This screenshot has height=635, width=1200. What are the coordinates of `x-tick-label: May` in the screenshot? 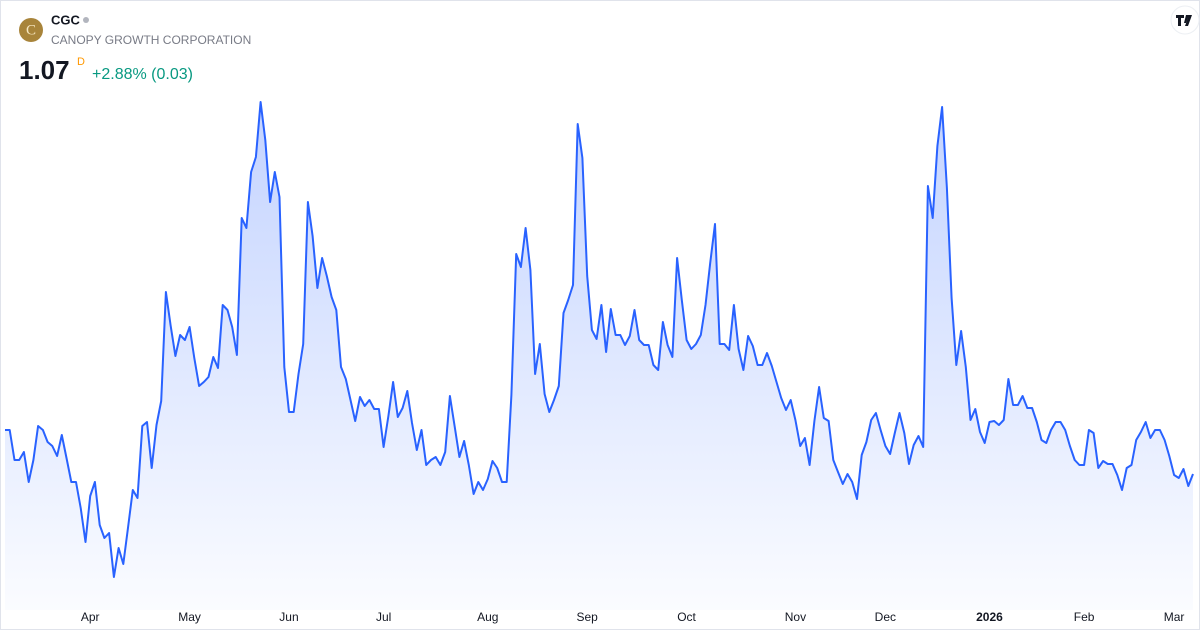 It's located at (189, 617).